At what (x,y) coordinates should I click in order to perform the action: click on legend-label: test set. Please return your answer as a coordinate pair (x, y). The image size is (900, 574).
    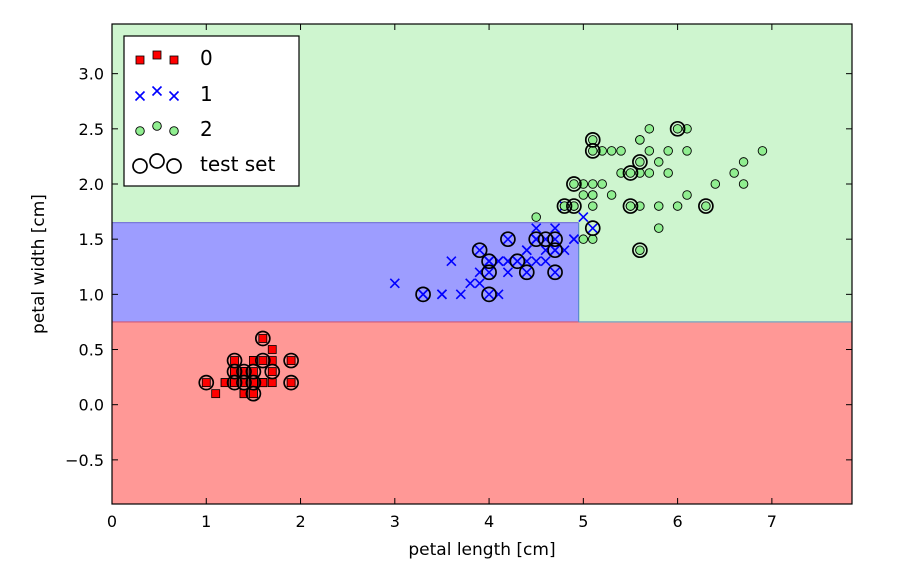
    Looking at the image, I should click on (237, 164).